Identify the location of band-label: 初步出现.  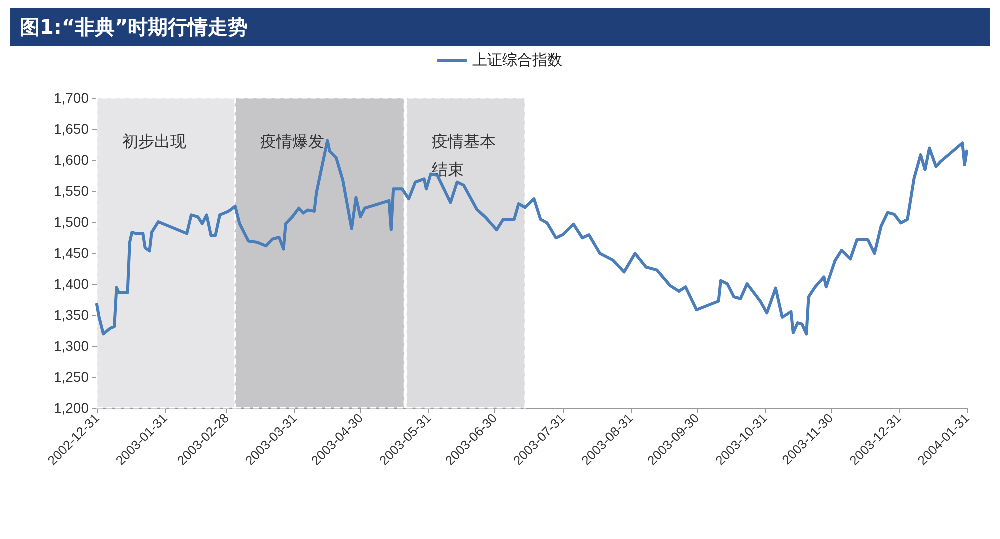
(154, 141).